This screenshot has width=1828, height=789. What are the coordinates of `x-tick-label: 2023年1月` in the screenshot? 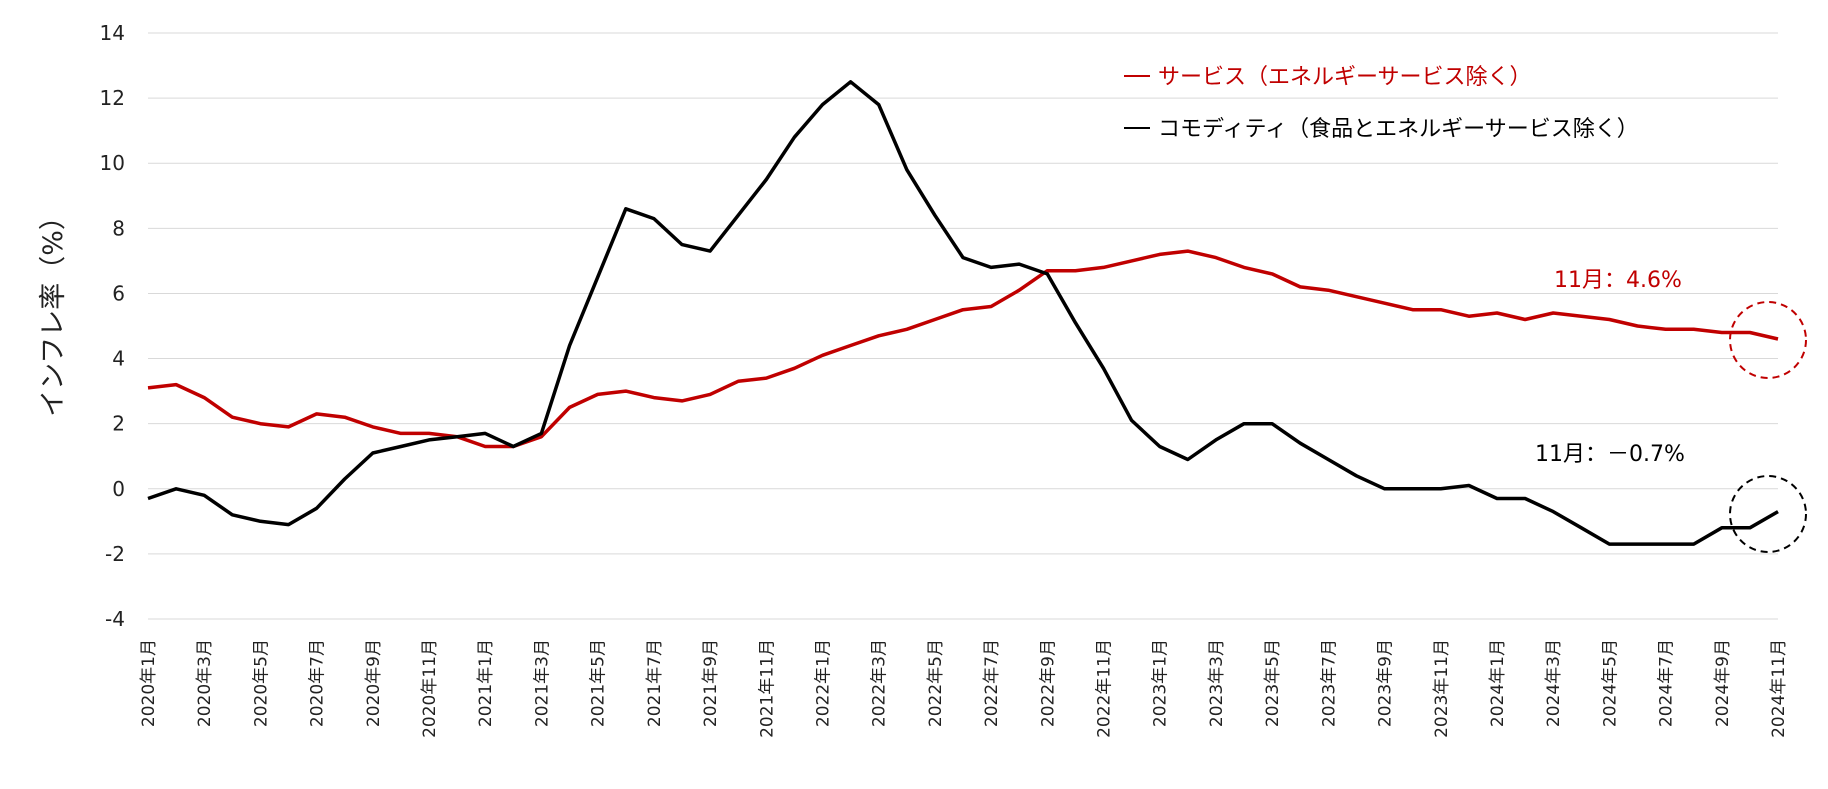 It's located at (1161, 683).